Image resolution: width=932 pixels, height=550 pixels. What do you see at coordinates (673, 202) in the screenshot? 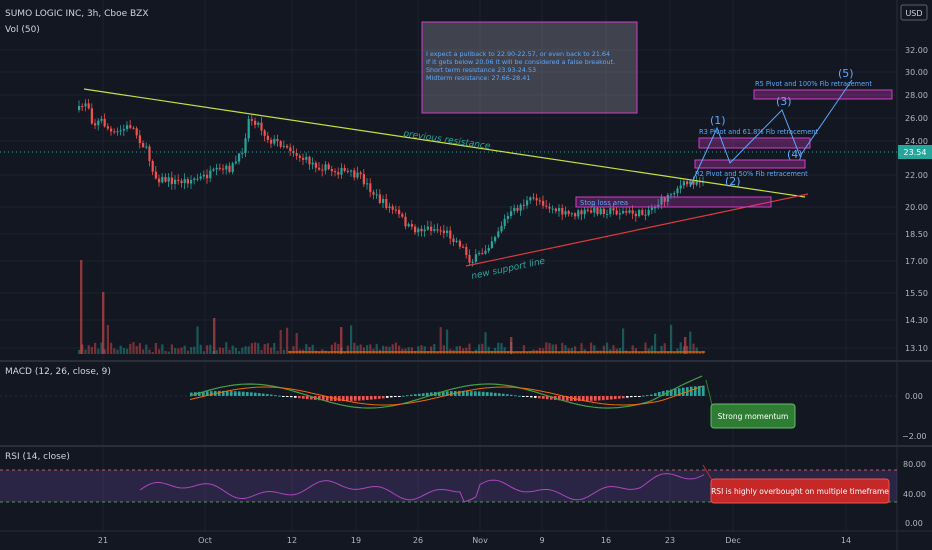
I see `stop-loss-box` at bounding box center [673, 202].